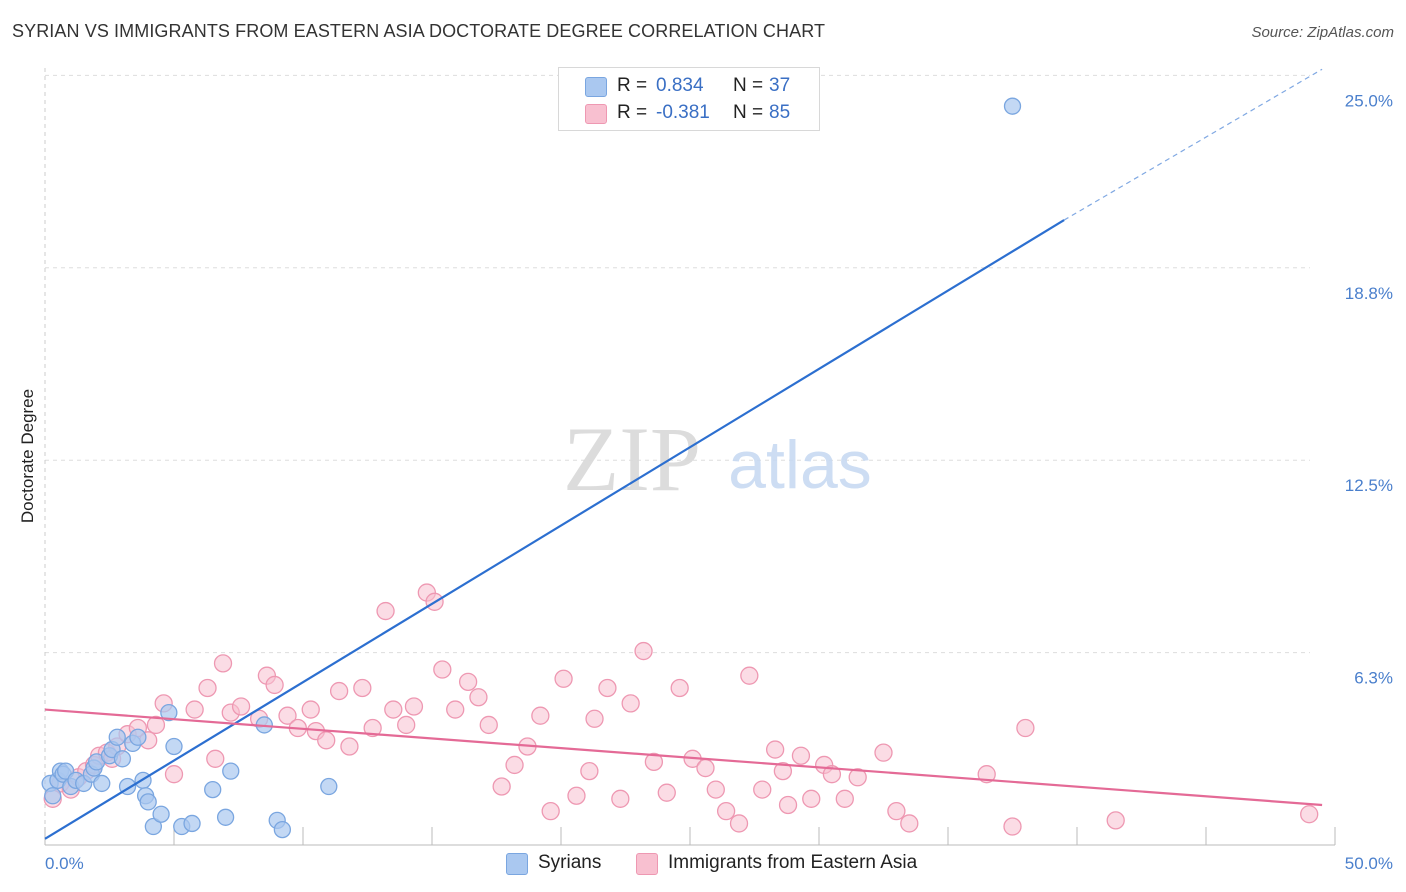 The height and width of the screenshot is (892, 1406). Describe the element at coordinates (683, 757) in the screenshot. I see `trend-line-eastern-asia` at that location.